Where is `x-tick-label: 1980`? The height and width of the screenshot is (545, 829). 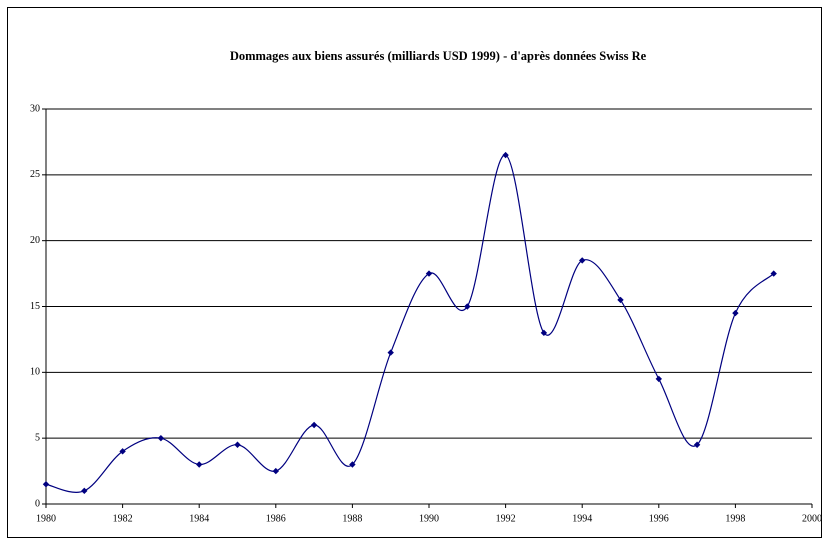 x-tick-label: 1980 is located at coordinates (46, 518).